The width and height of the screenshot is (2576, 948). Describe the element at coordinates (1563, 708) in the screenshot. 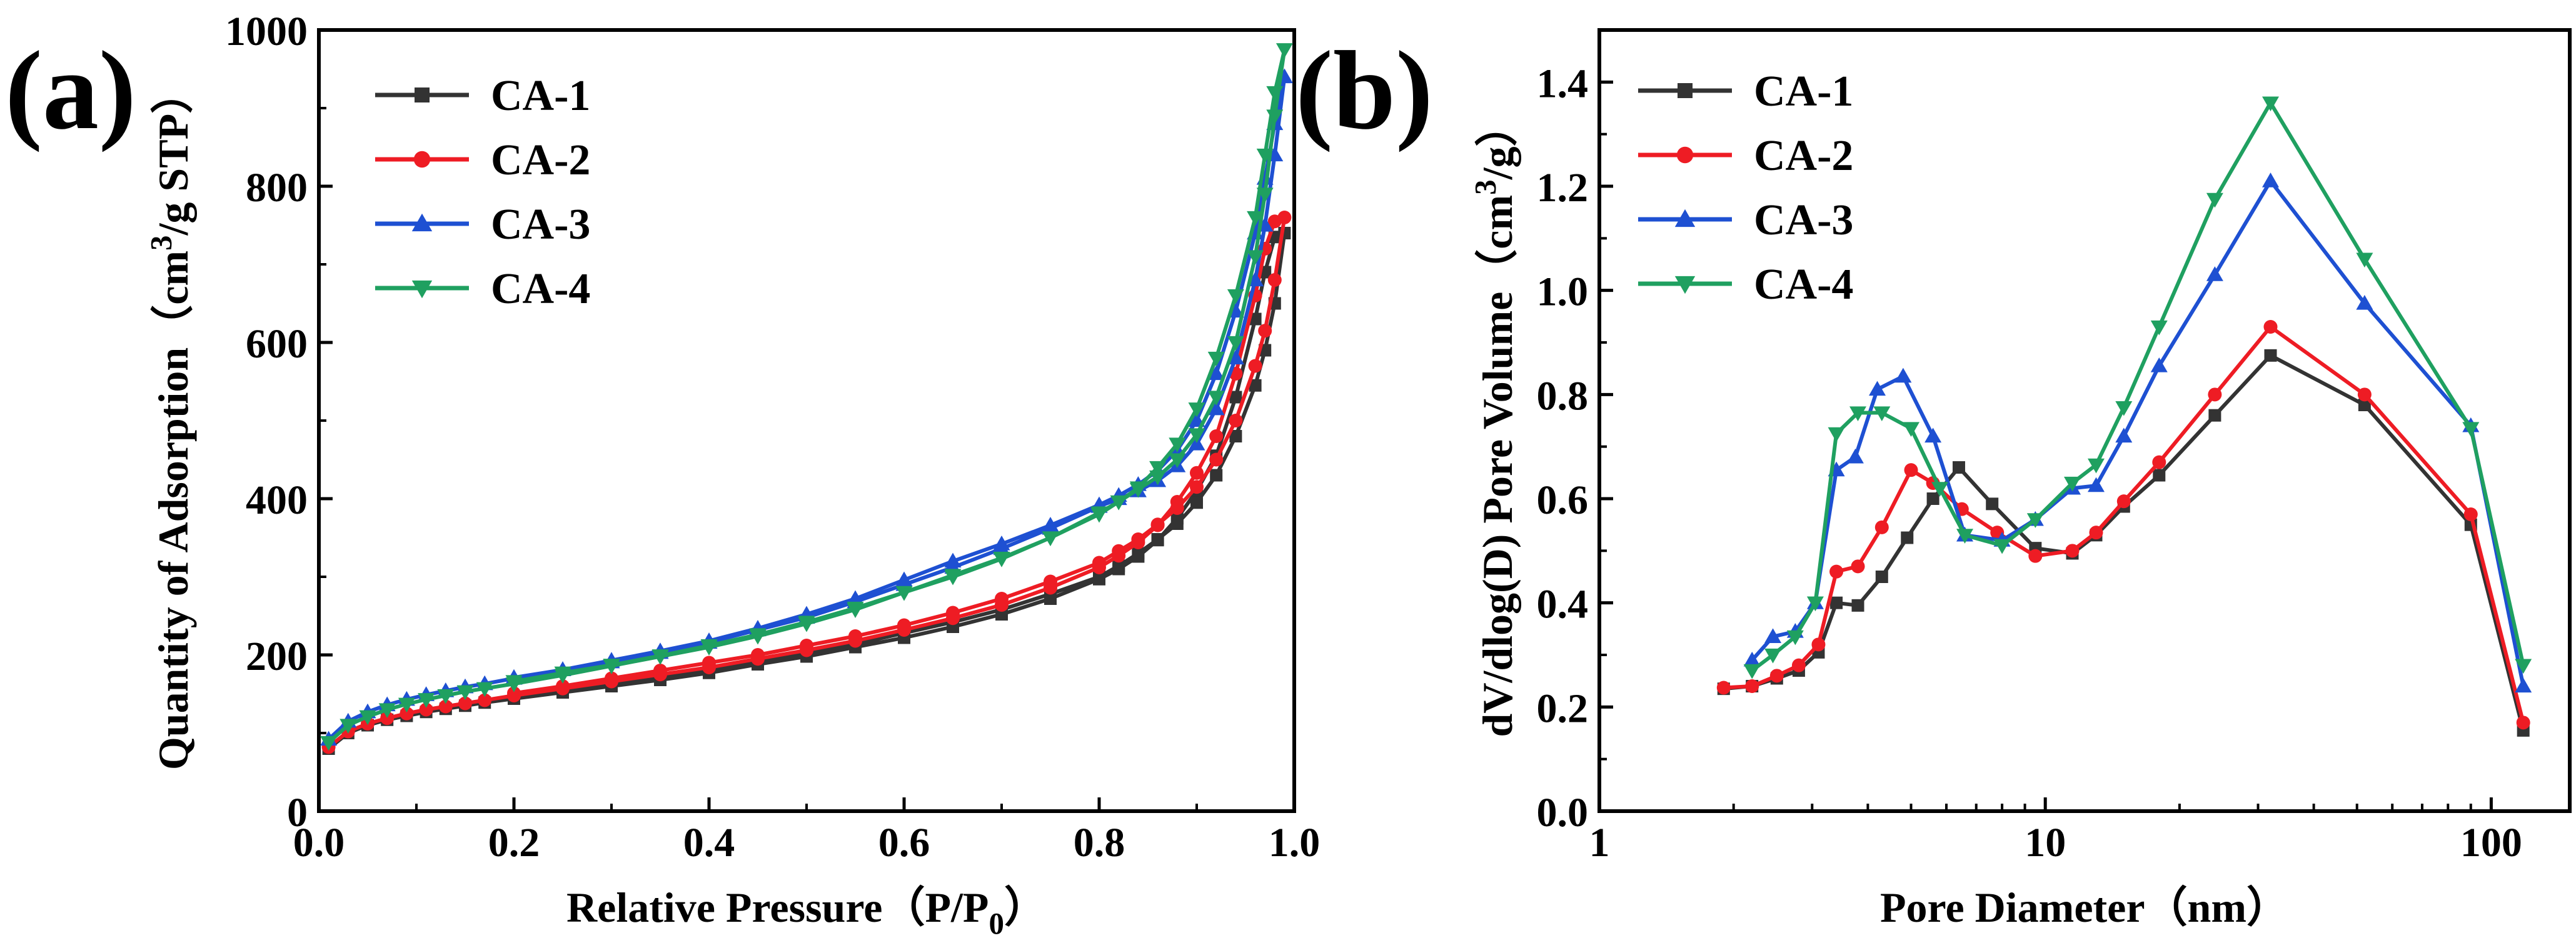

I see `y-tick-label: 0.2` at that location.